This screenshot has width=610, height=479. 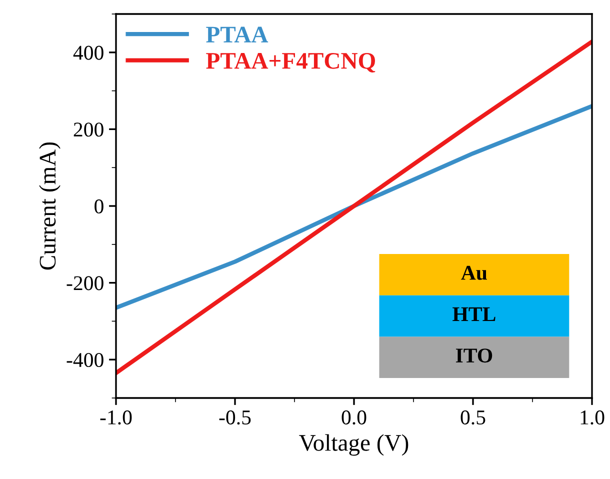 What do you see at coordinates (85, 283) in the screenshot?
I see `y-tick-label: -200` at bounding box center [85, 283].